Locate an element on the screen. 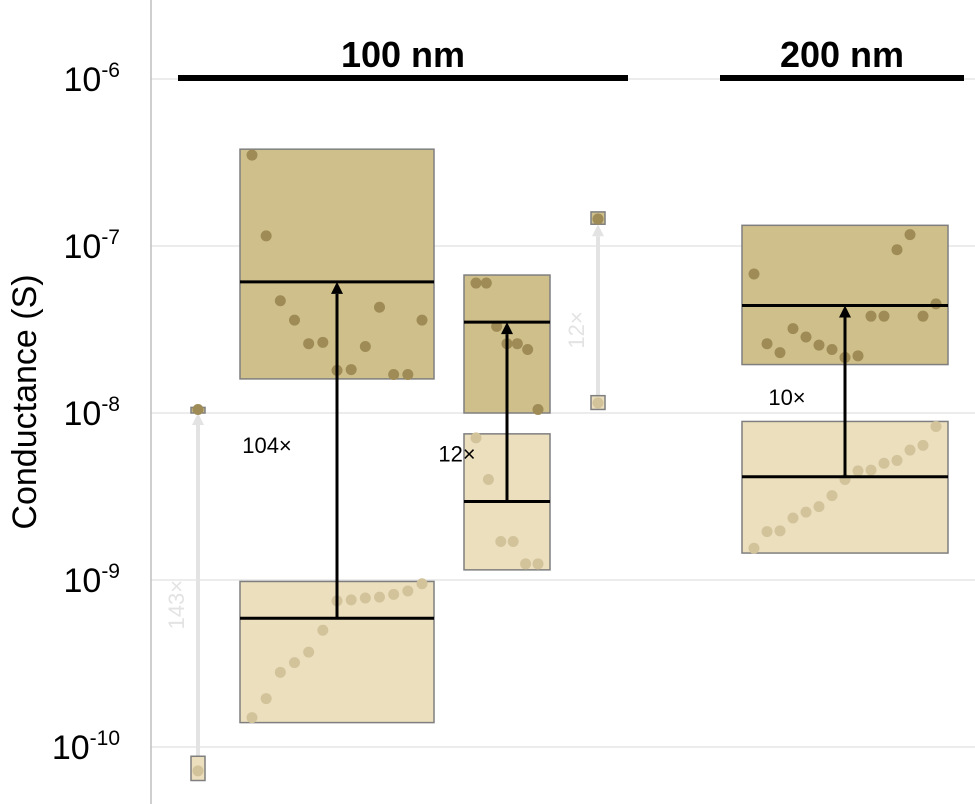 The image size is (975, 804). y-tick-labels: 10⁻⁶ 10⁻⁷ 10⁻⁸ 10⁻⁹ 10⁻¹⁰ is located at coordinates (86, 413).